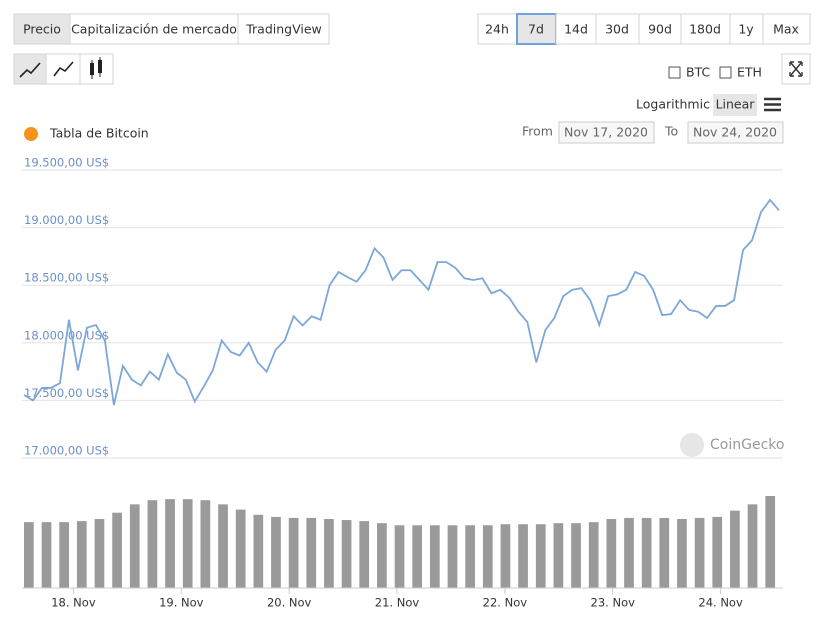 This screenshot has width=827, height=617. Describe the element at coordinates (181, 603) in the screenshot. I see `x-tick-label: 19. Nov` at that location.